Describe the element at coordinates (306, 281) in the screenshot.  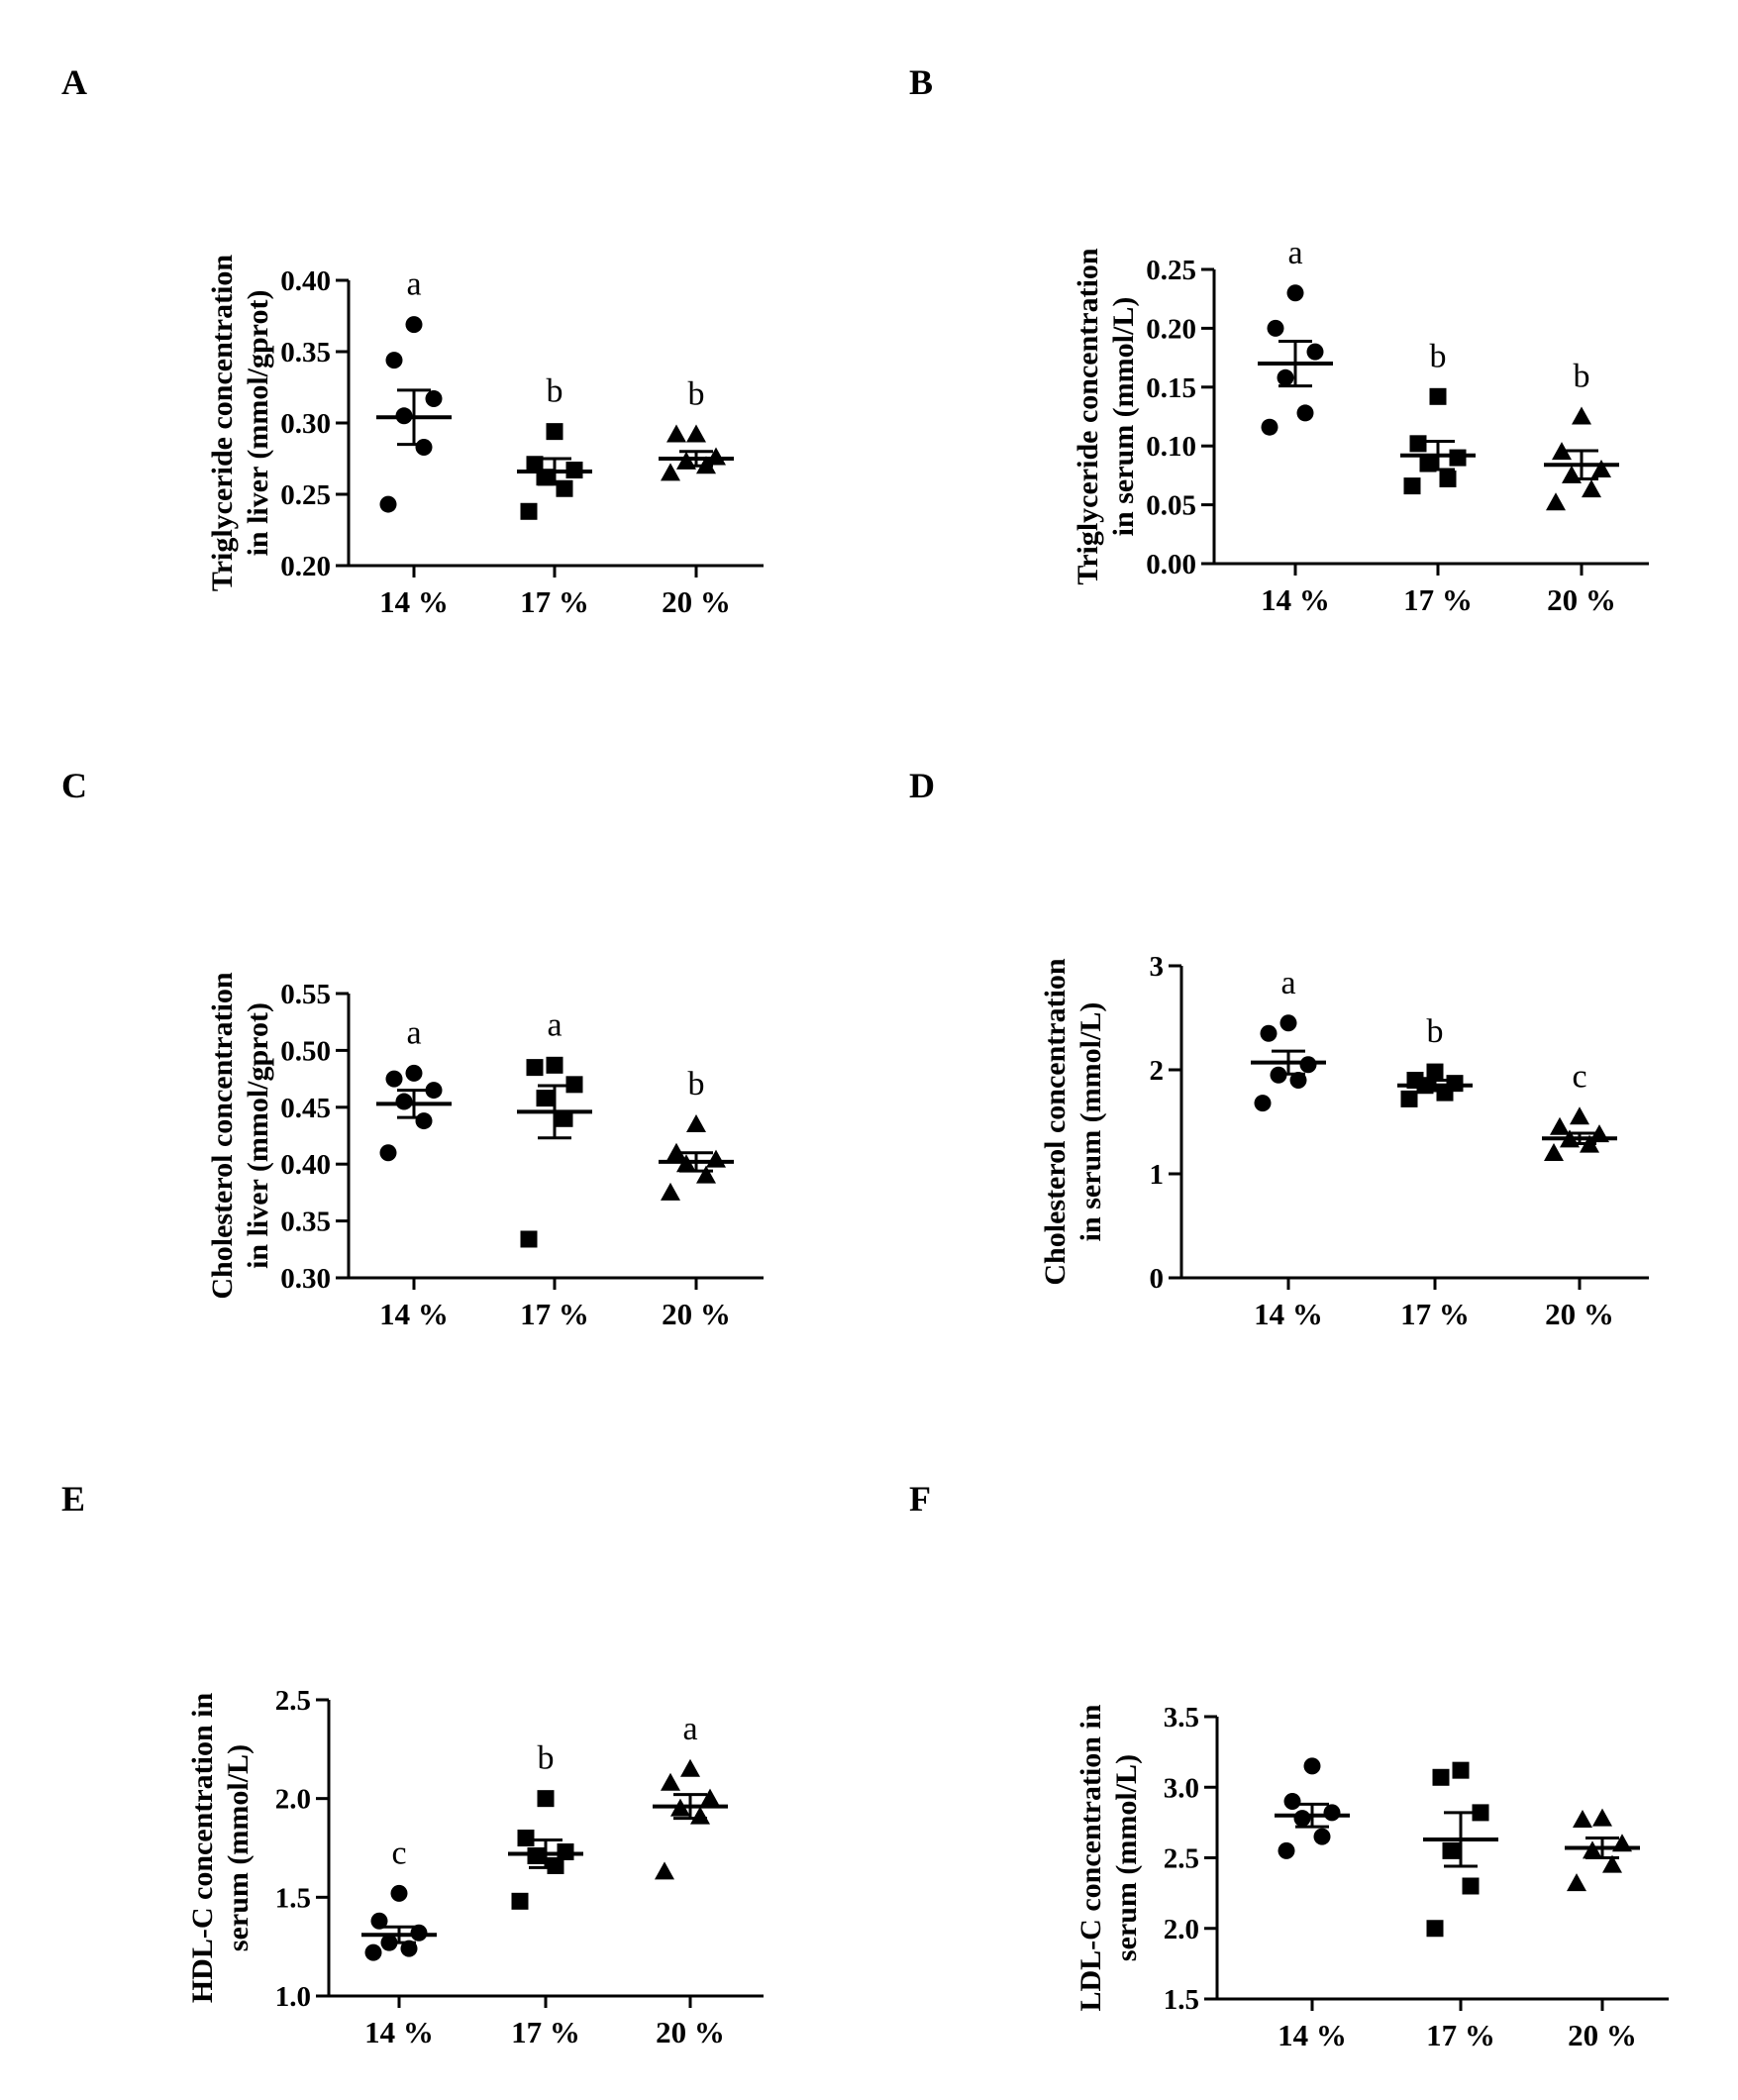
I see `y-tick-label: 0.40` at that location.